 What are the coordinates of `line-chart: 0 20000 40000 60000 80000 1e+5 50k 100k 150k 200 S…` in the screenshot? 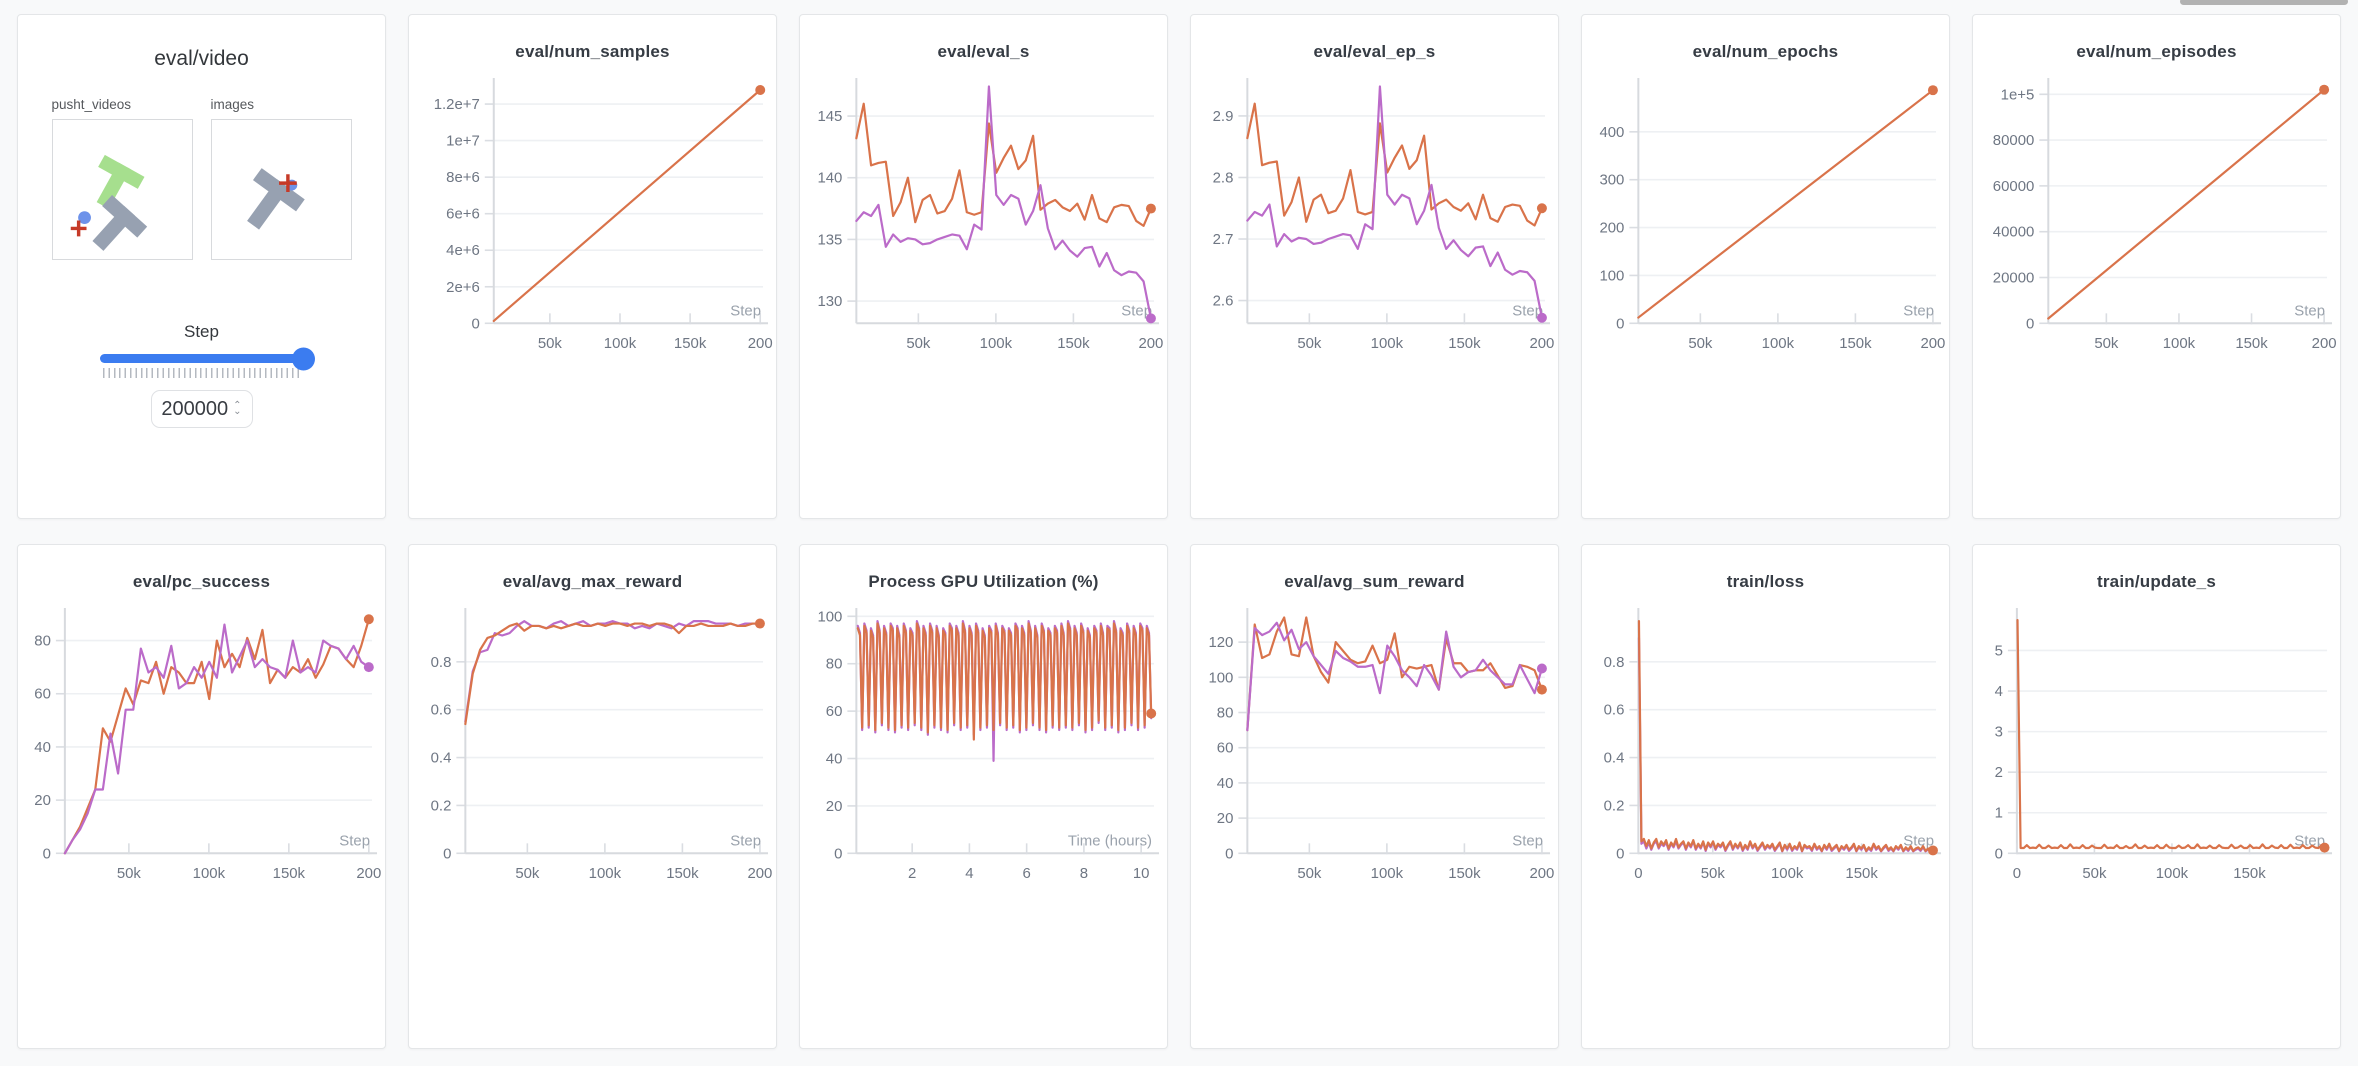 It's located at (2156, 221).